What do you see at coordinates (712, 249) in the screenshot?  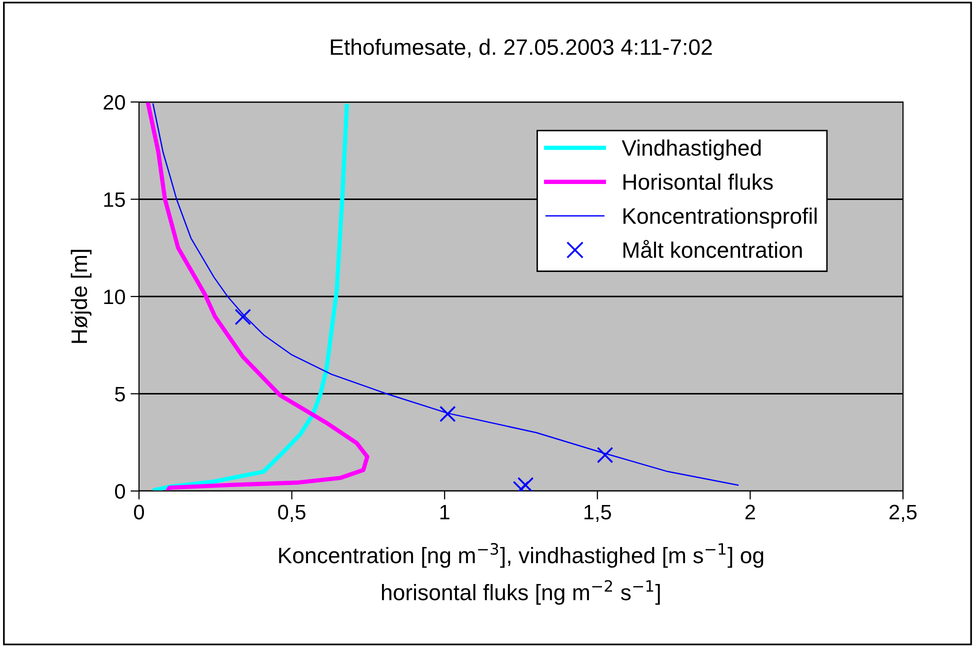 I see `legend-label: Målt koncentration` at bounding box center [712, 249].